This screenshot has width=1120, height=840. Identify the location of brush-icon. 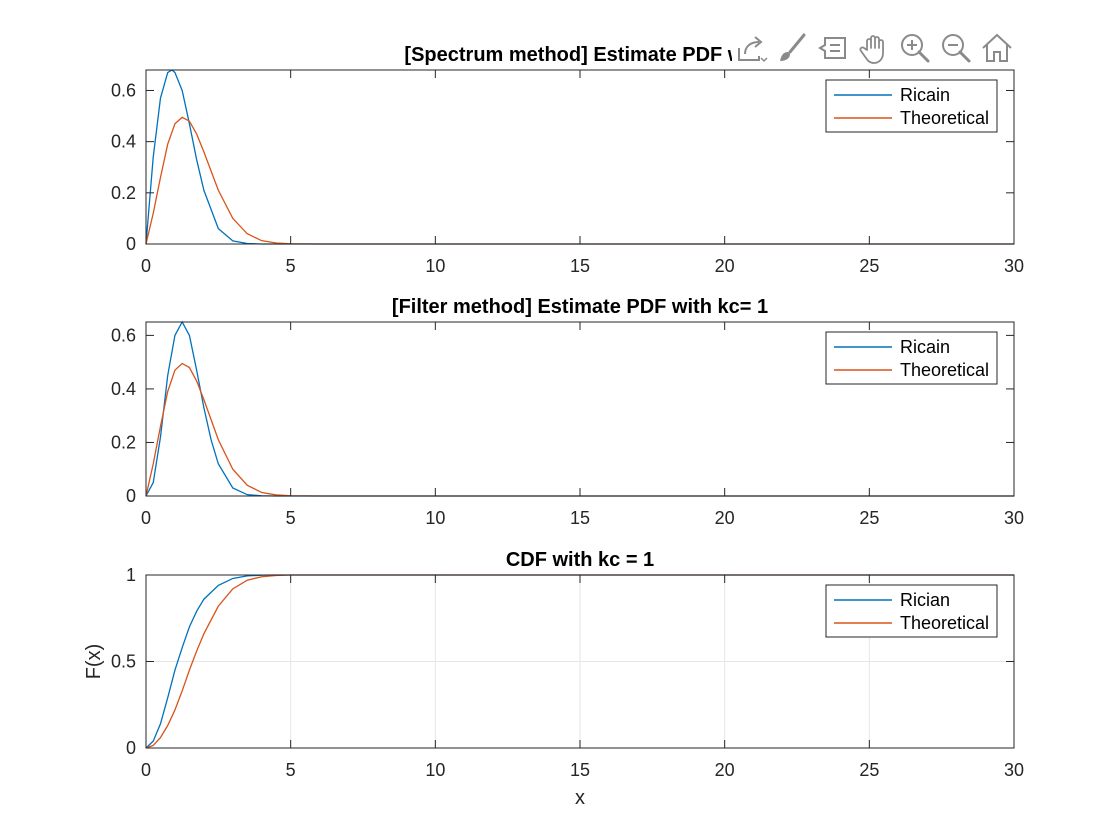
(793, 47).